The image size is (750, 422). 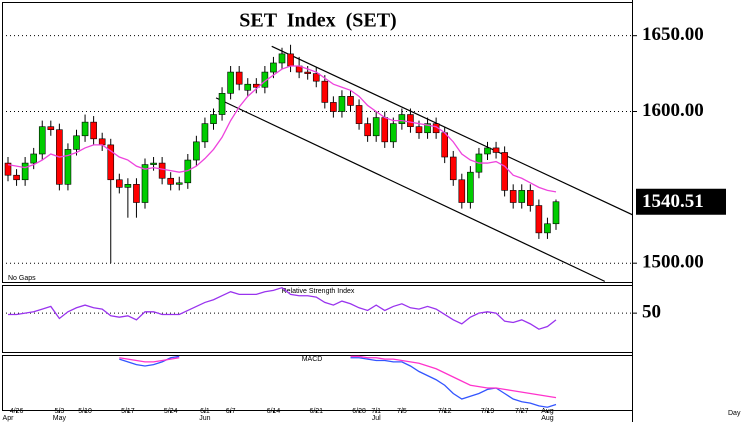 I want to click on x-axis-label: Day, so click(x=734, y=413).